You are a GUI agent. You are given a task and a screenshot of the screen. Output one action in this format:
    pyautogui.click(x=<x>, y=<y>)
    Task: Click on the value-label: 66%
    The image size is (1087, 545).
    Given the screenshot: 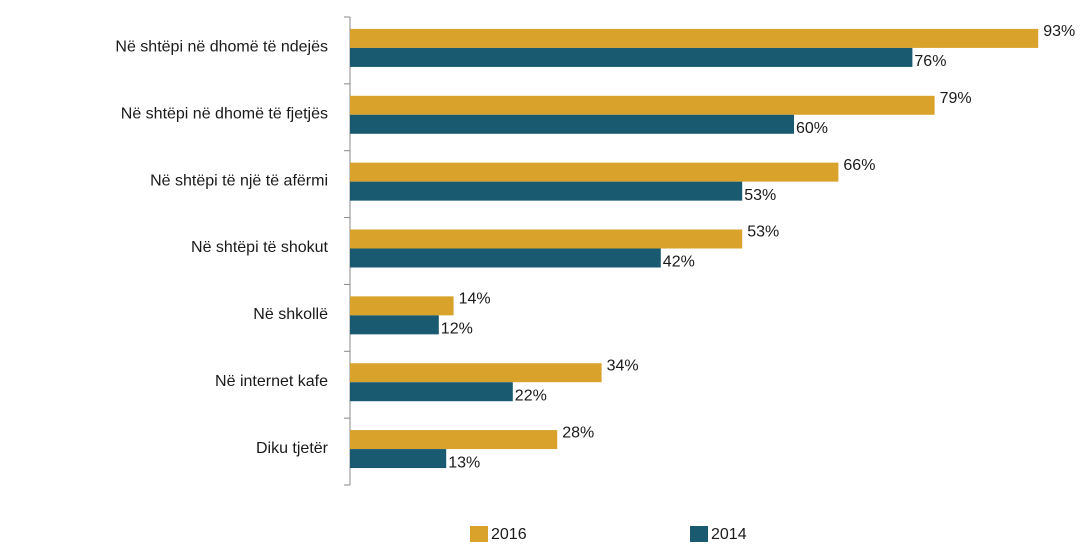 What is the action you would take?
    pyautogui.click(x=859, y=165)
    